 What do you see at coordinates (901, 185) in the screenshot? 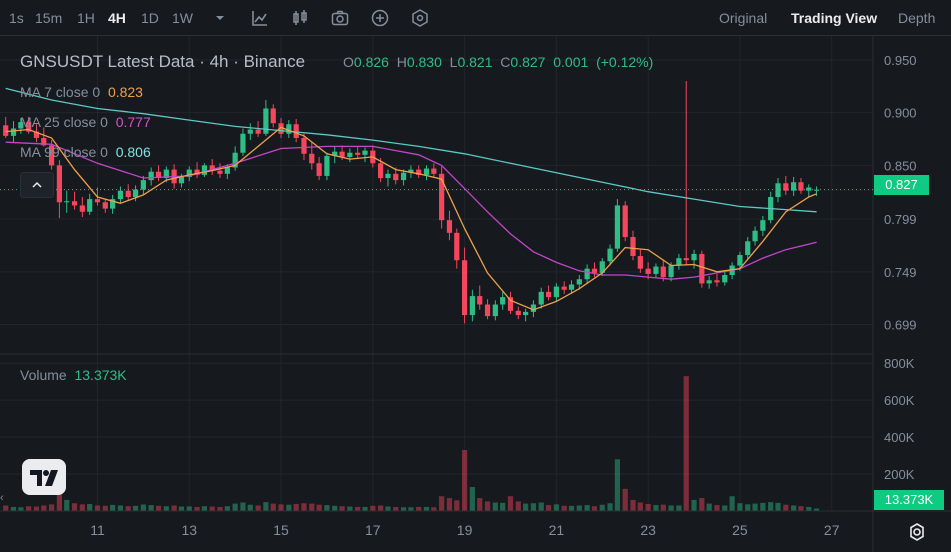
I see `last-price-tag: 0.827` at bounding box center [901, 185].